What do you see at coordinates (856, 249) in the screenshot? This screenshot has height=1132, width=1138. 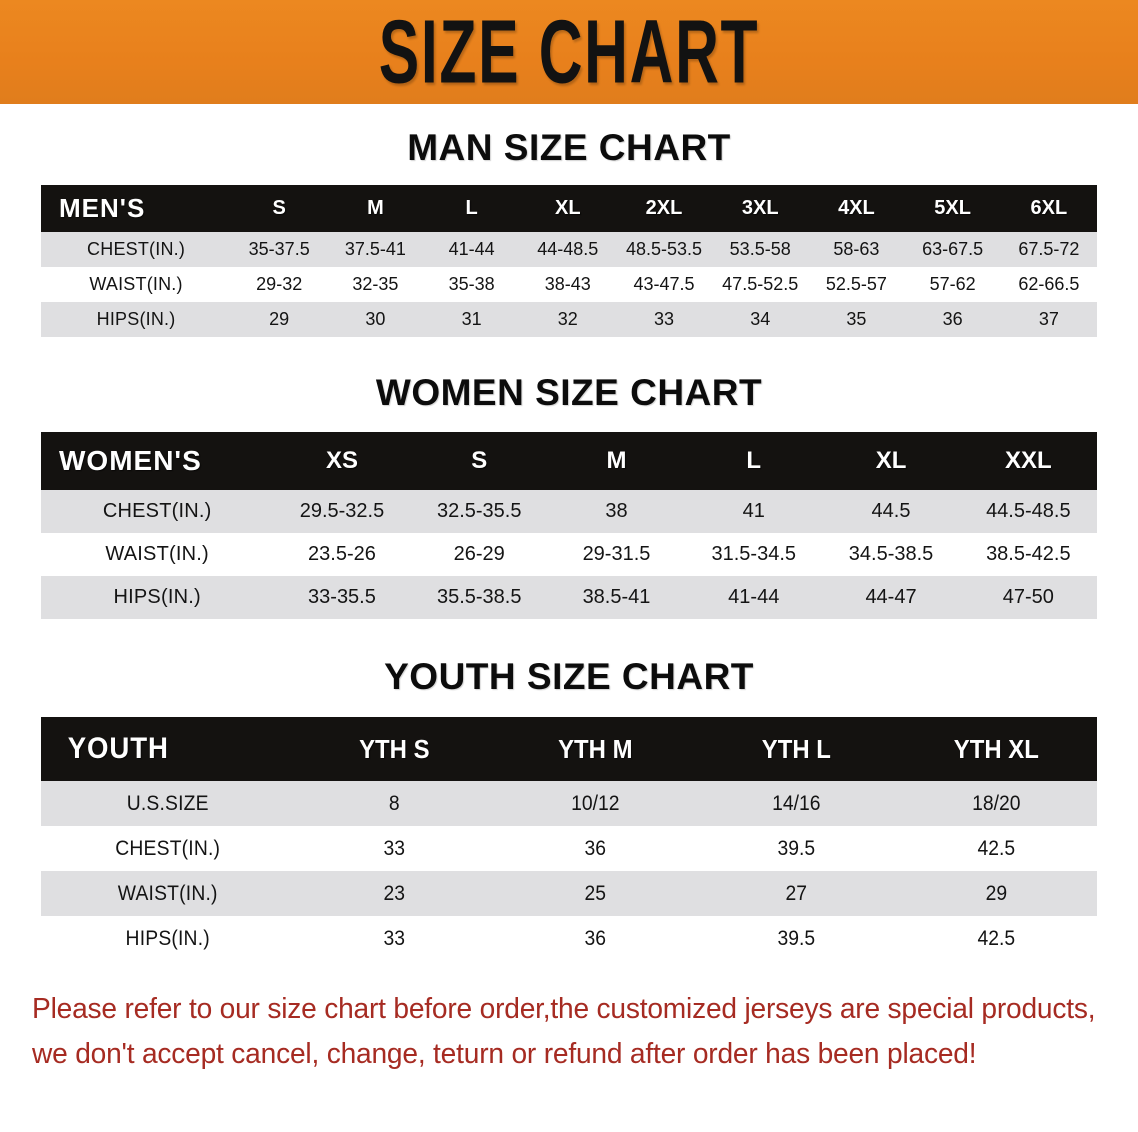 I see `man-measurement-value: 58-63` at bounding box center [856, 249].